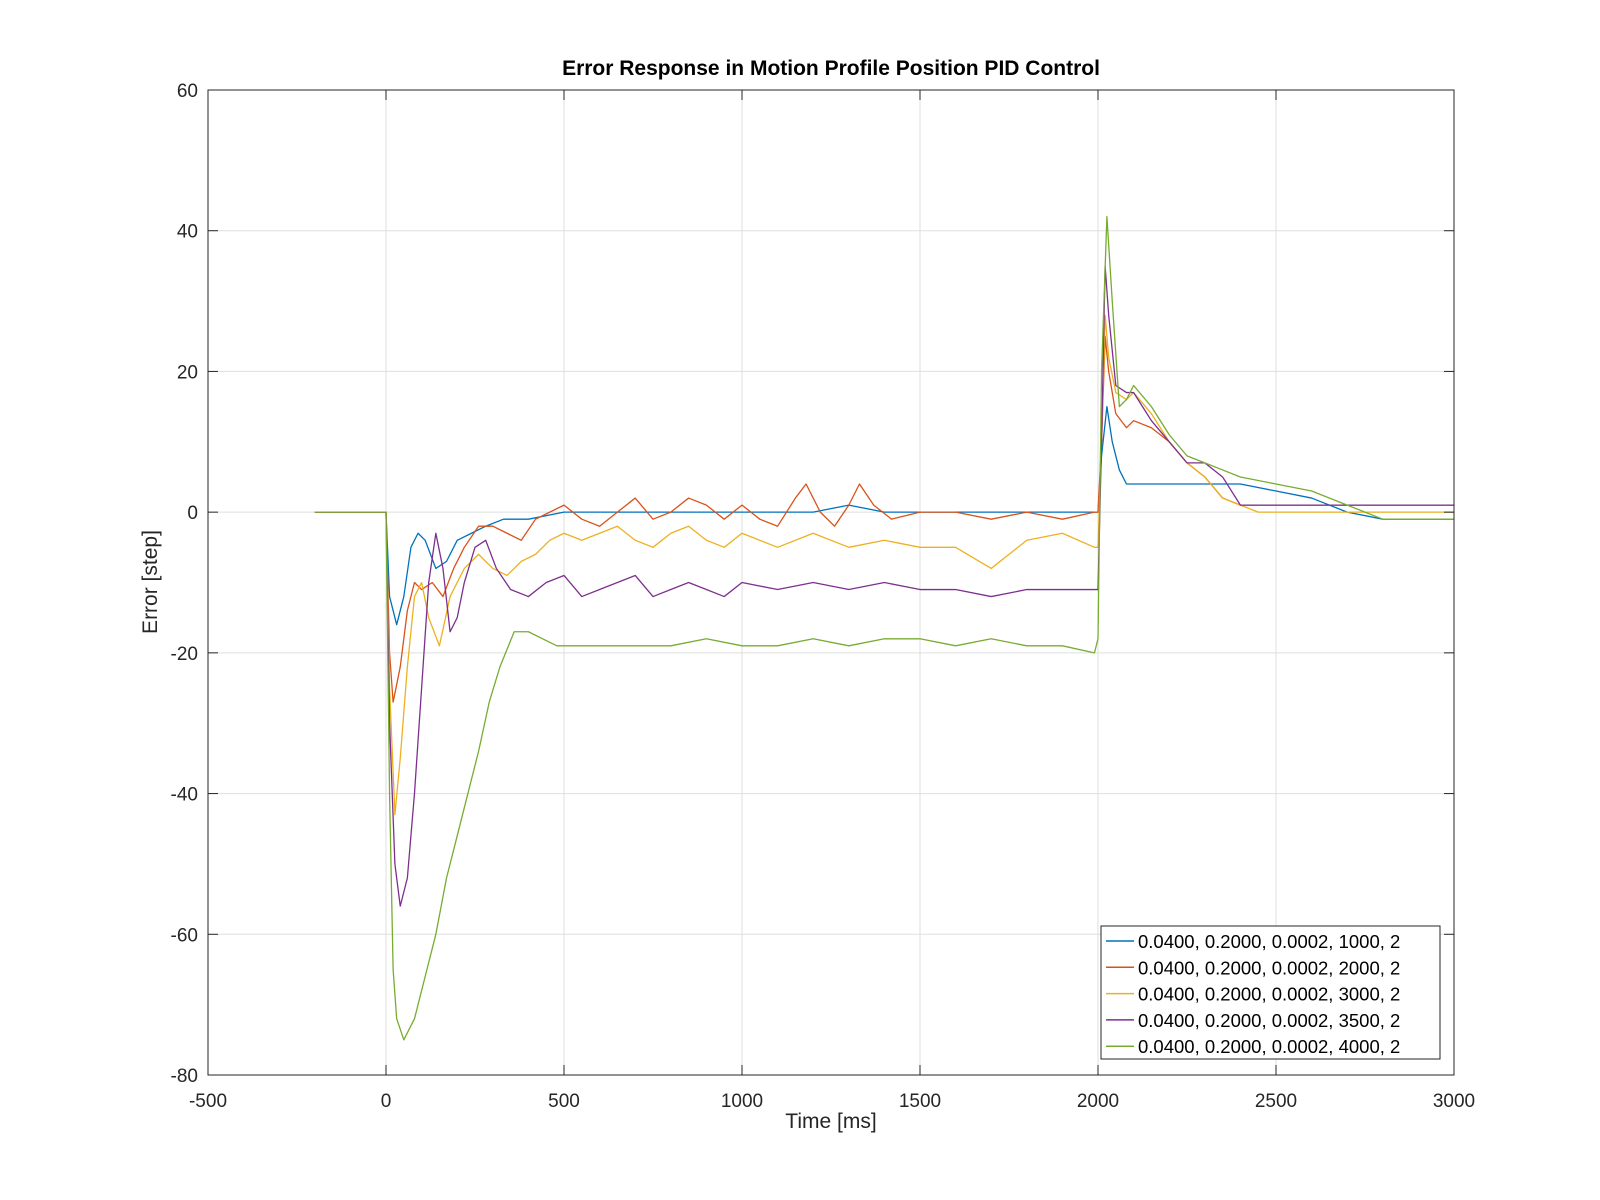 This screenshot has height=1200, width=1600. I want to click on x-tick-label: 1500, so click(920, 1101).